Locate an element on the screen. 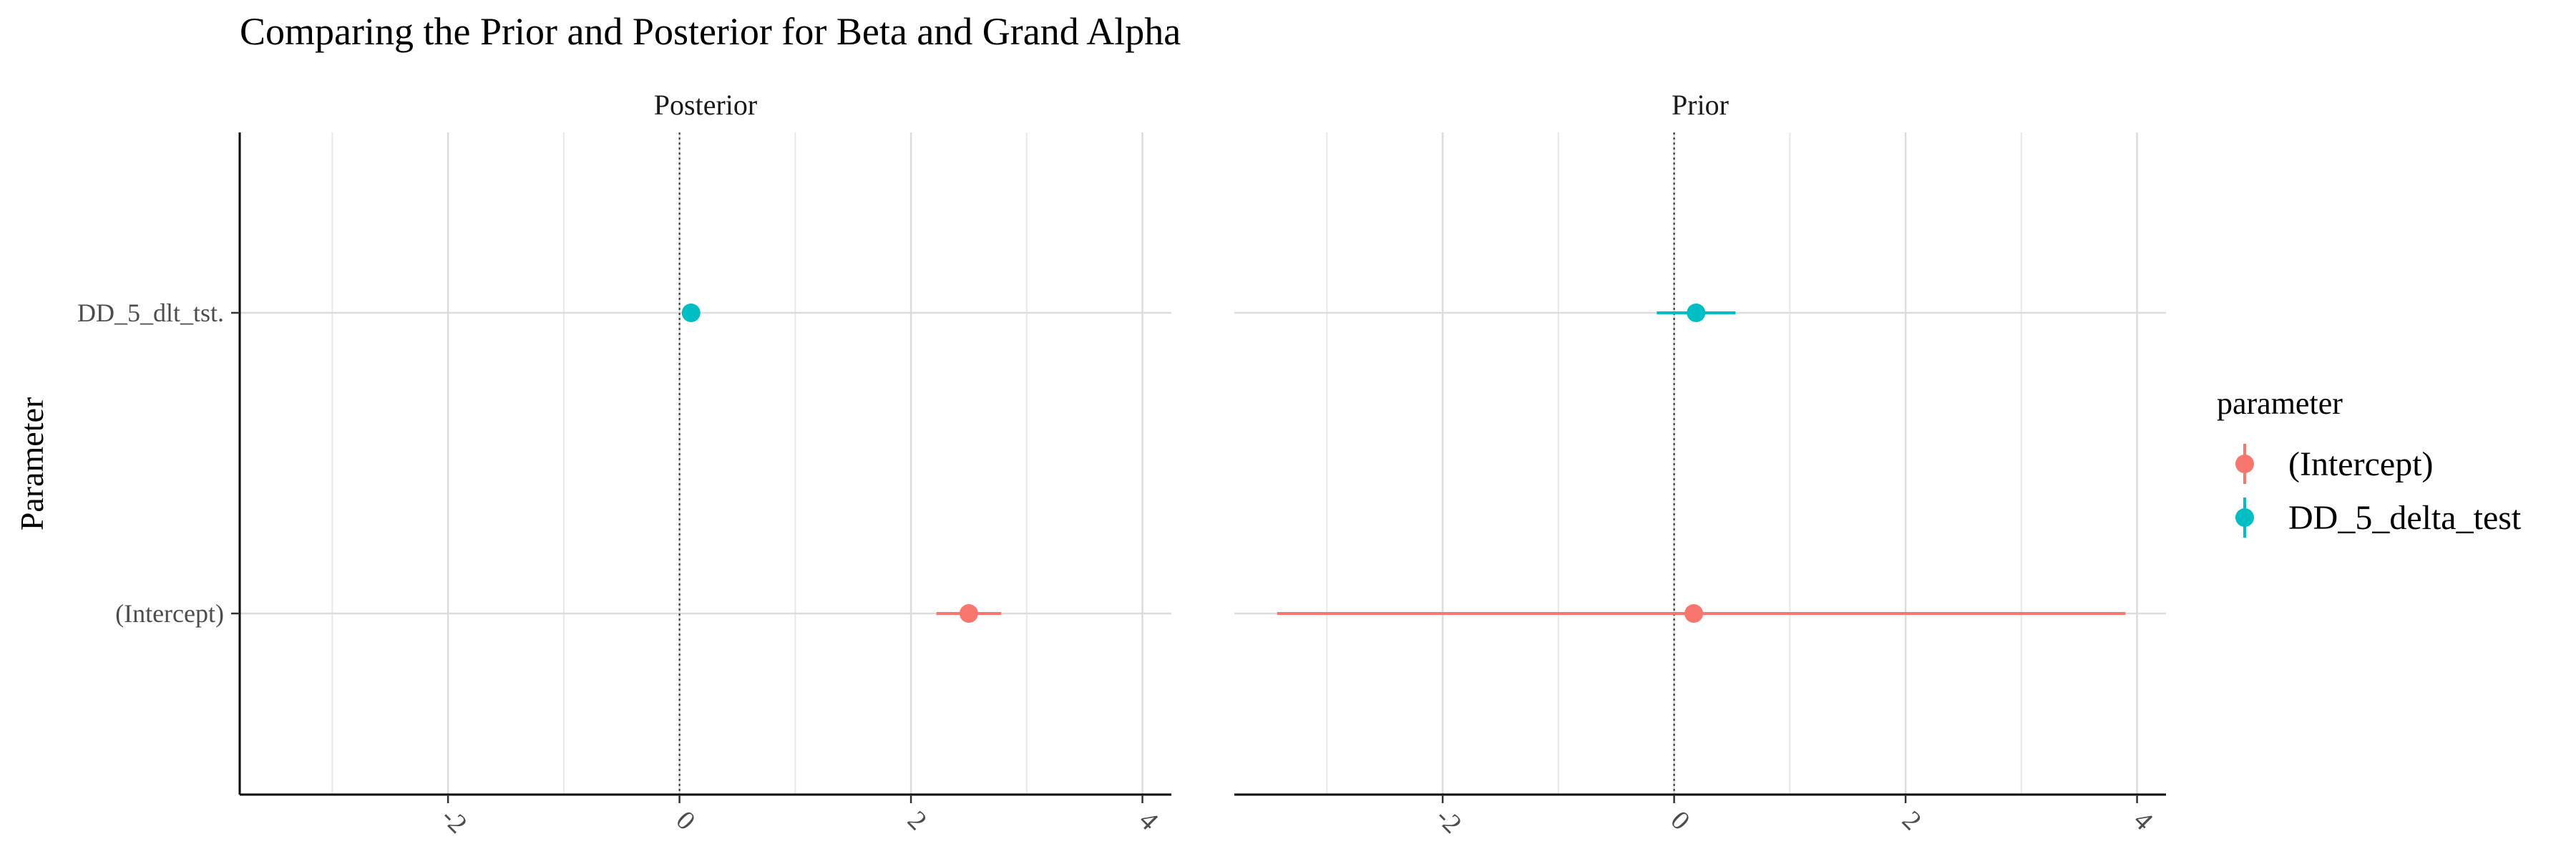 Image resolution: width=2576 pixels, height=859 pixels. y-axis-label: Parameter is located at coordinates (32, 464).